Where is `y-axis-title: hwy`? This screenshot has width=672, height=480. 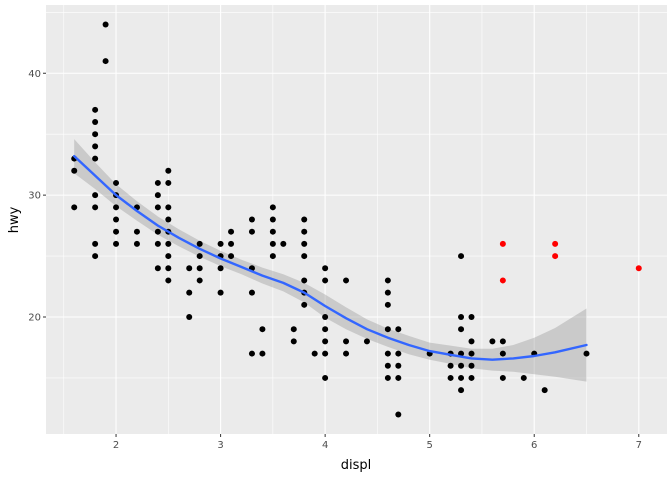 y-axis-title: hwy is located at coordinates (14, 219).